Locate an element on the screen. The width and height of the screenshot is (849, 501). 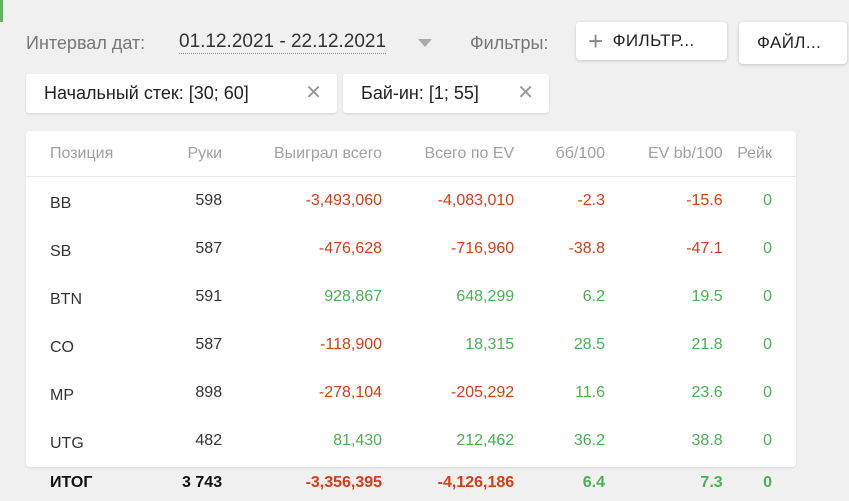
cell-ev-total: 648,299 is located at coordinates (485, 296).